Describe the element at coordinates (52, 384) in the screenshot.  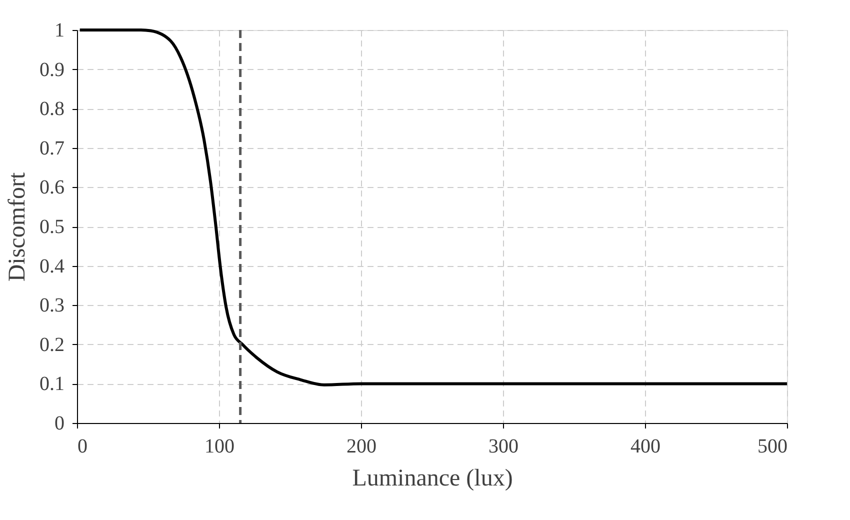
I see `y-tick-label: 0.1` at that location.